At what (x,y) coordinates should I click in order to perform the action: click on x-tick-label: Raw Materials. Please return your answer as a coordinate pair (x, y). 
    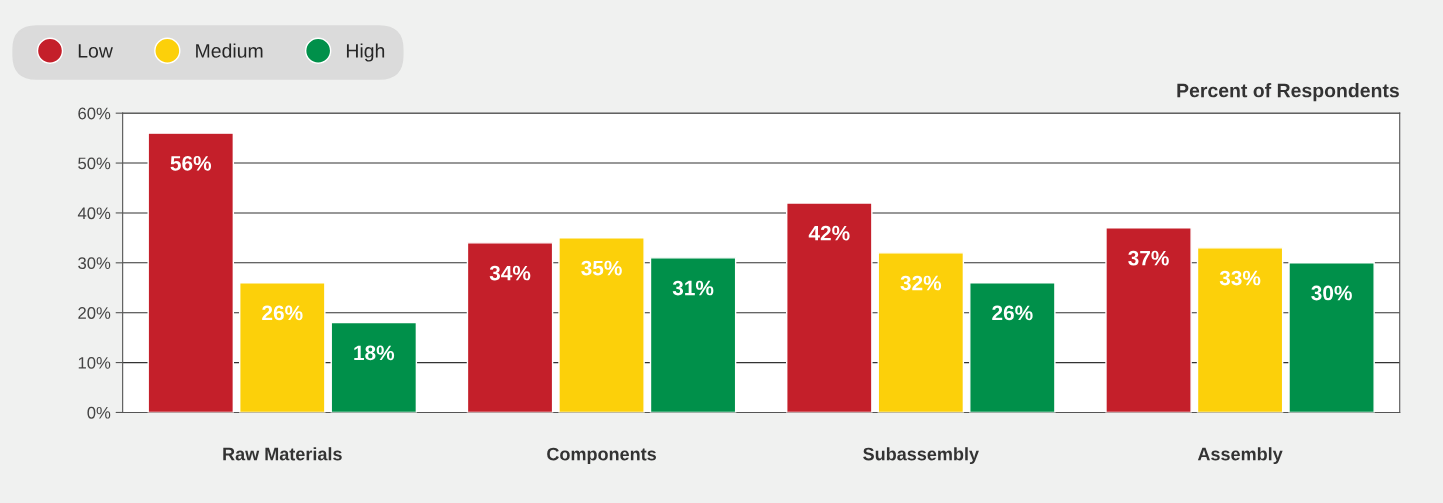
    Looking at the image, I should click on (282, 454).